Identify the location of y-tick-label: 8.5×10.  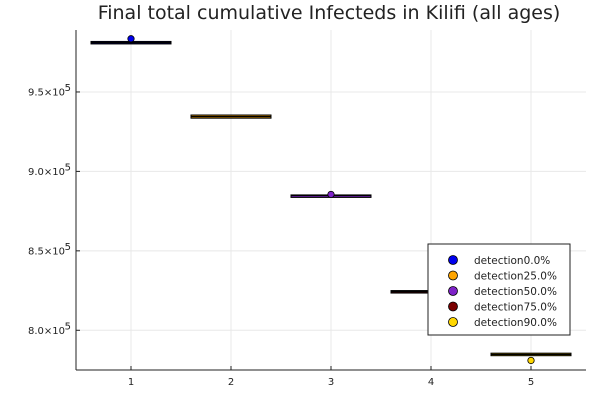
(46, 251).